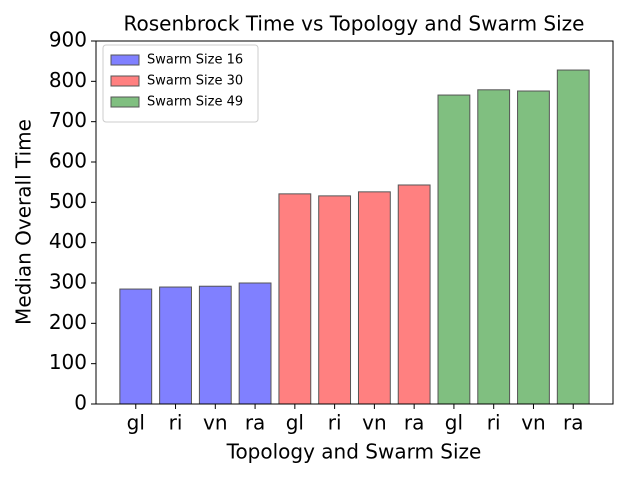  I want to click on y-tick-label: 500, so click(68, 201).